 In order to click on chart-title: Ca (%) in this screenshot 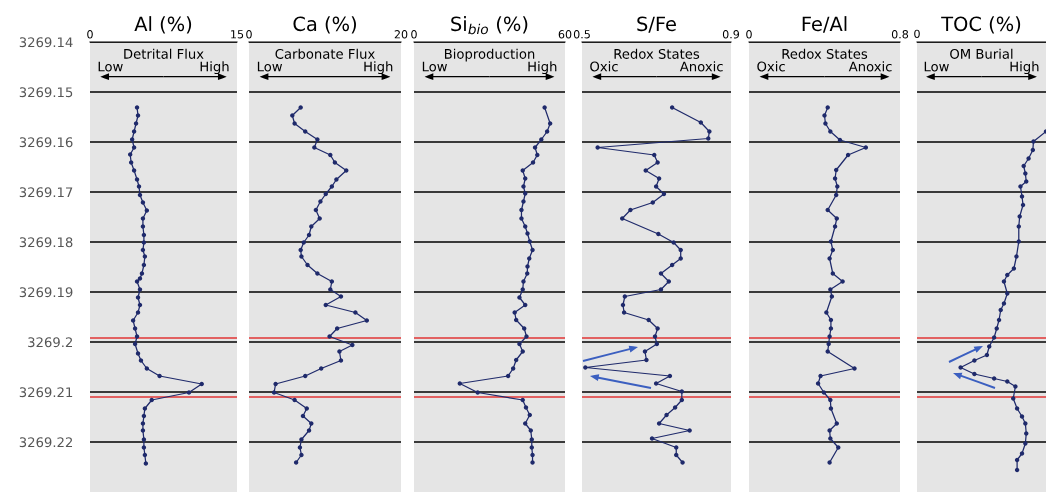, I will do `click(324, 25)`.